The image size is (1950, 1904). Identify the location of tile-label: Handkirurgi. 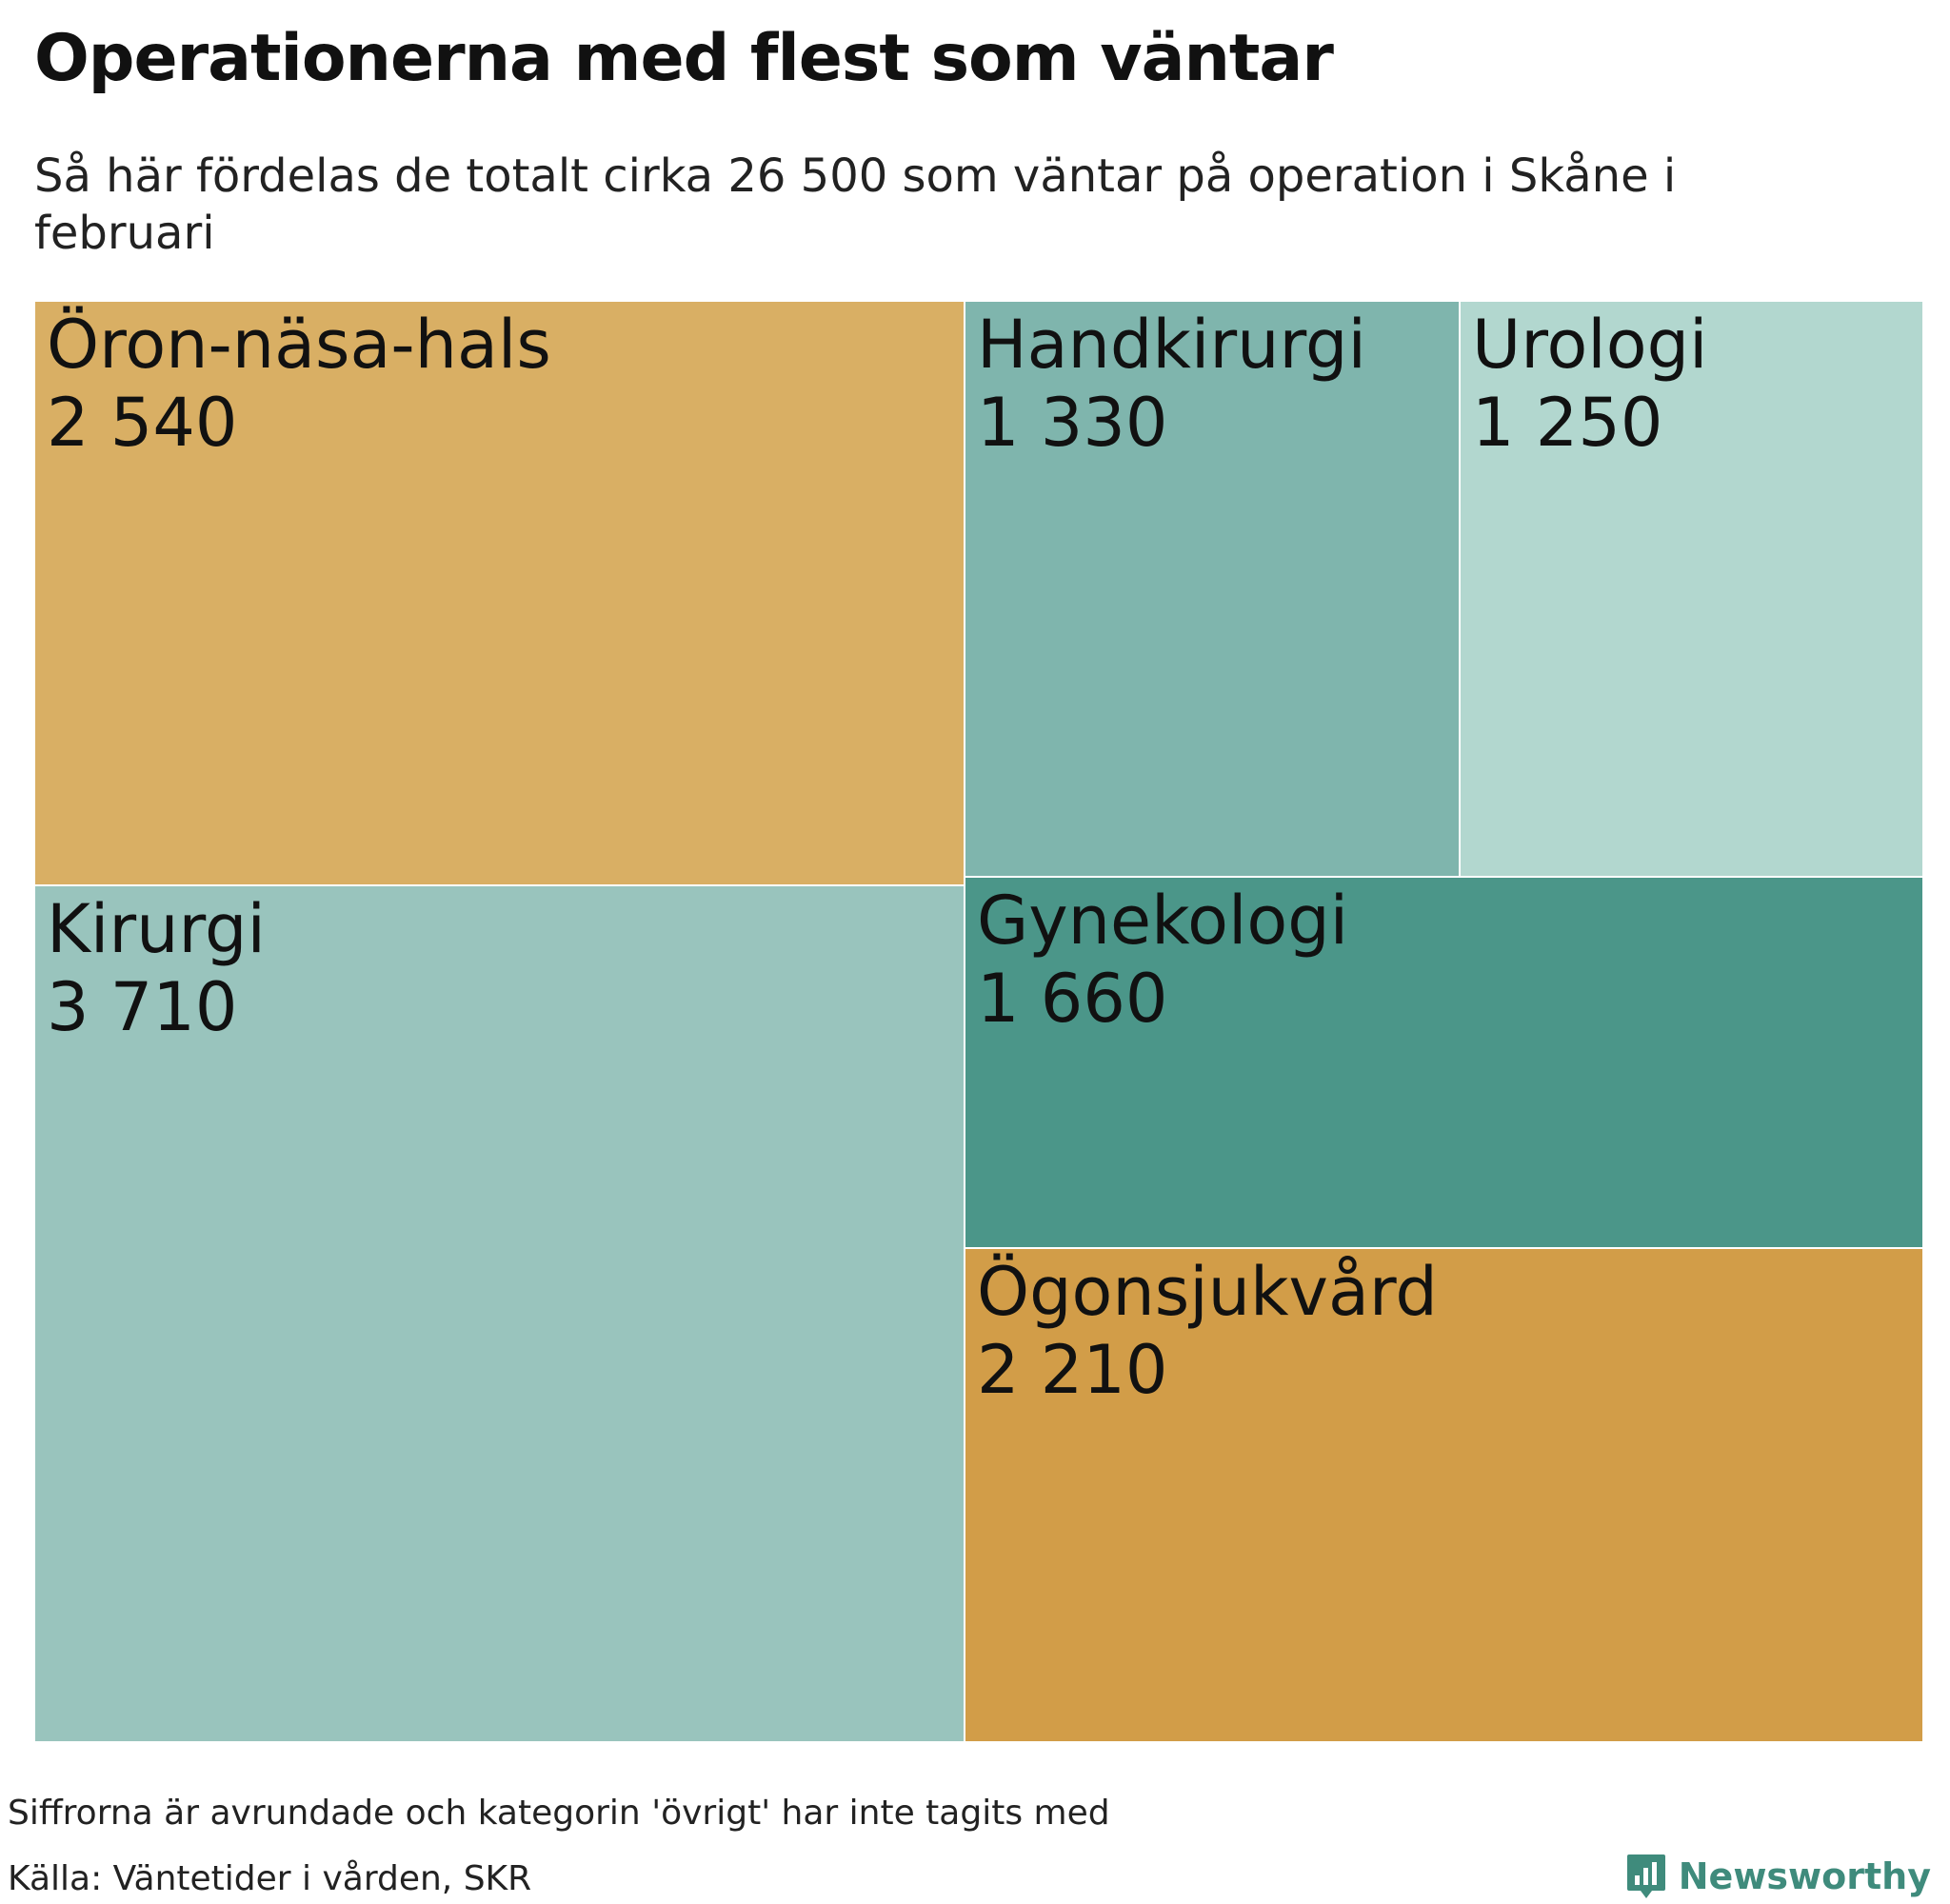
(1171, 345).